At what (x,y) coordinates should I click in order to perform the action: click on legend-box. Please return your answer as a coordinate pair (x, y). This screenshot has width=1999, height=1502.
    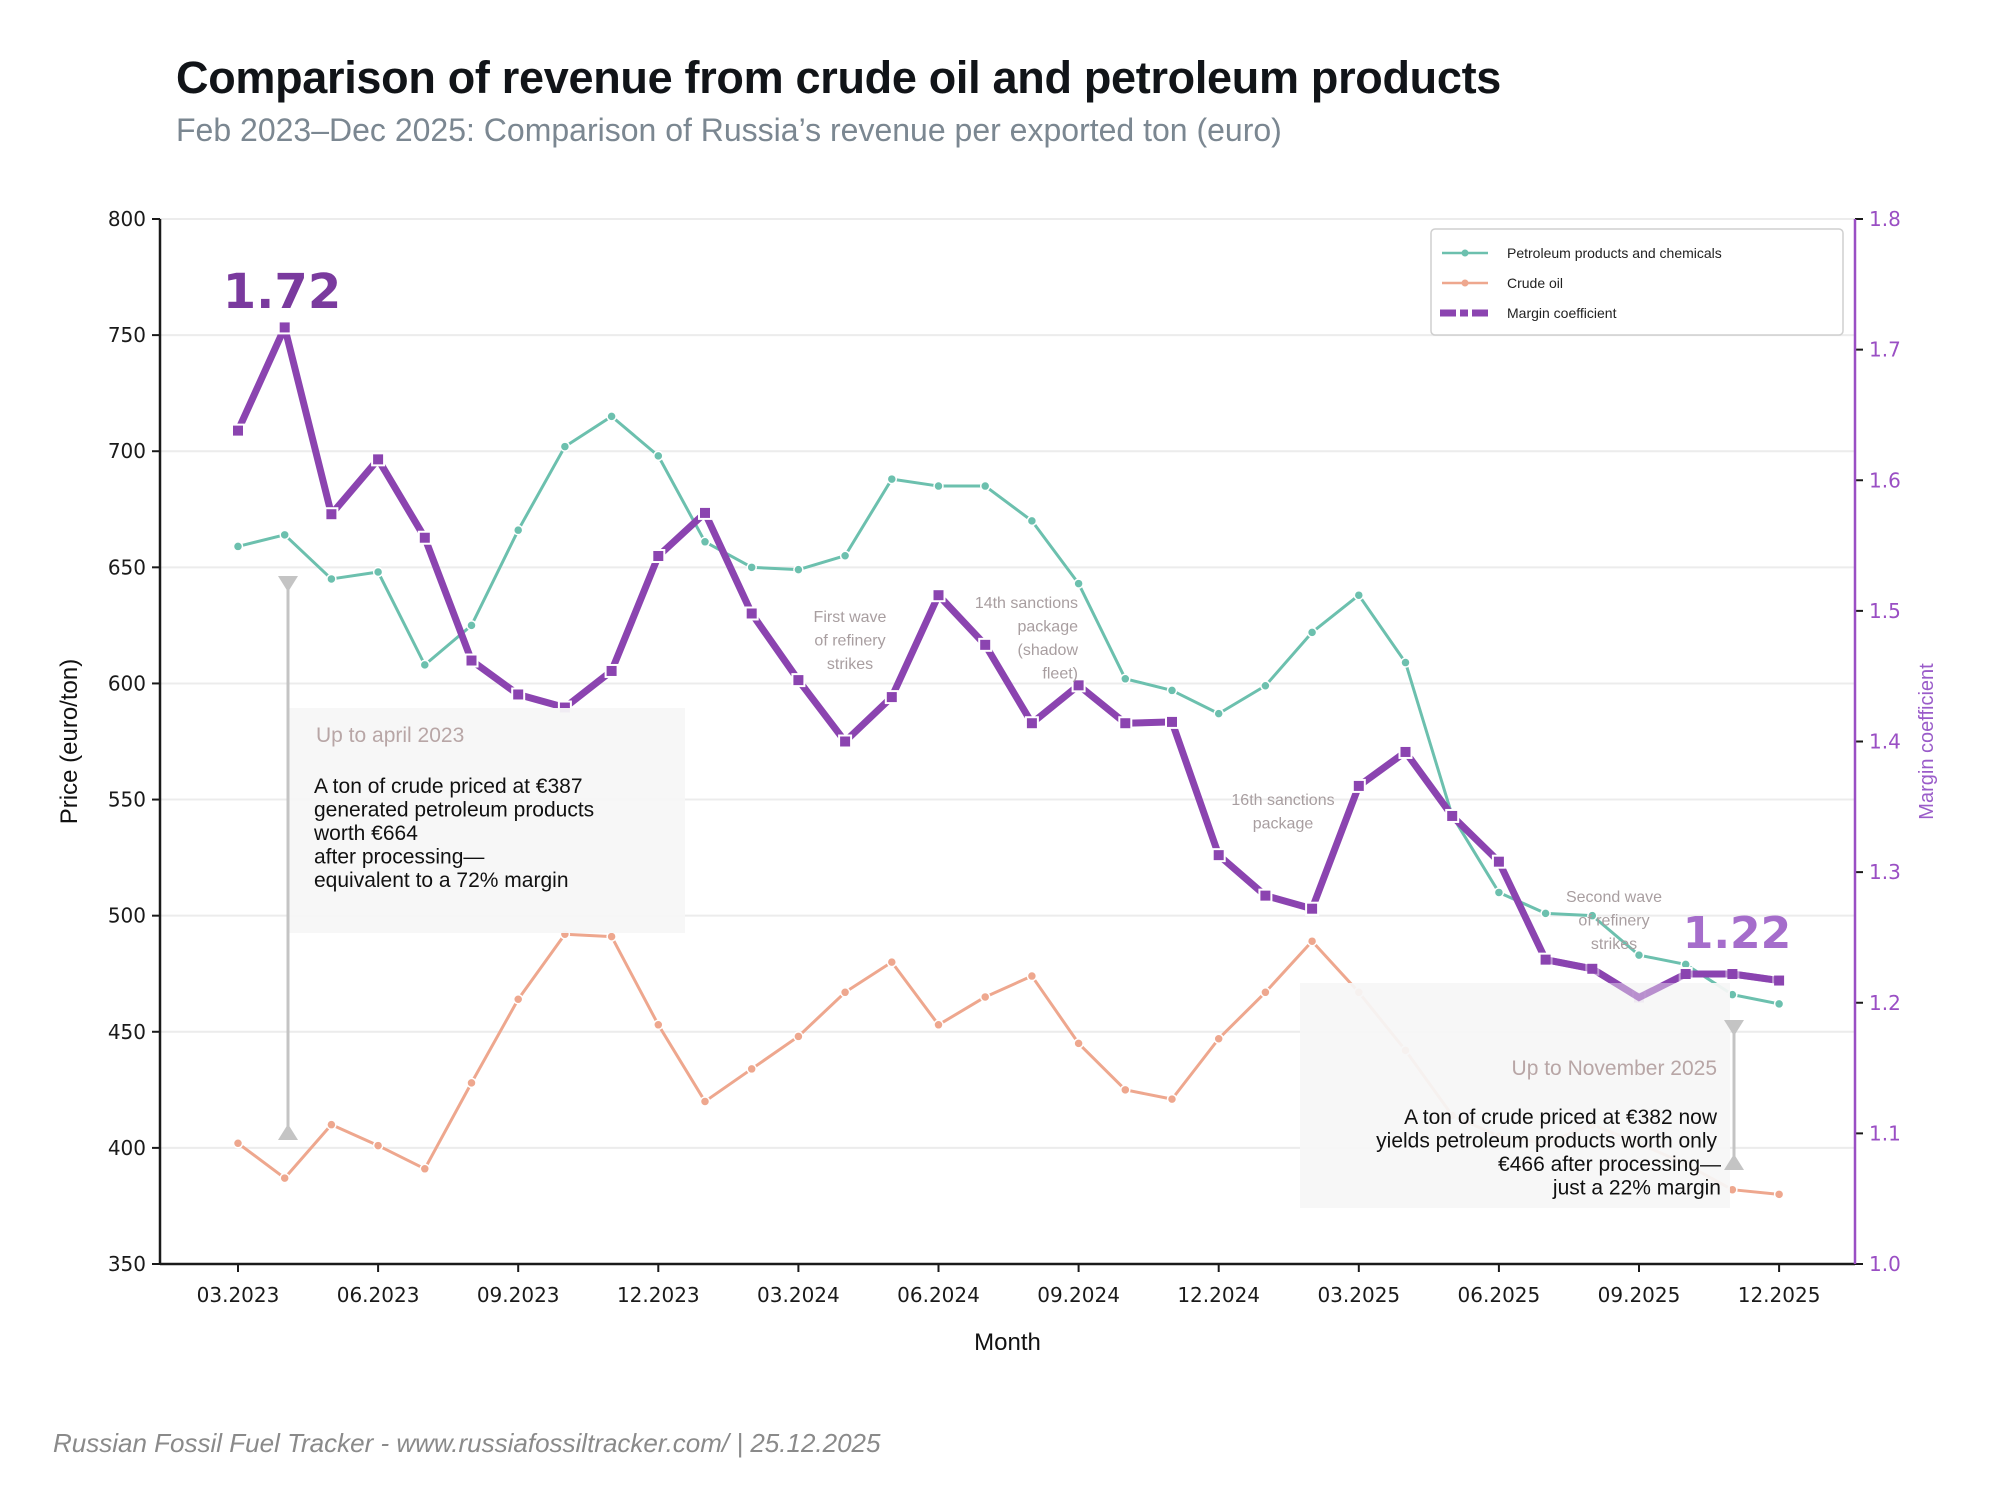
    Looking at the image, I should click on (1637, 282).